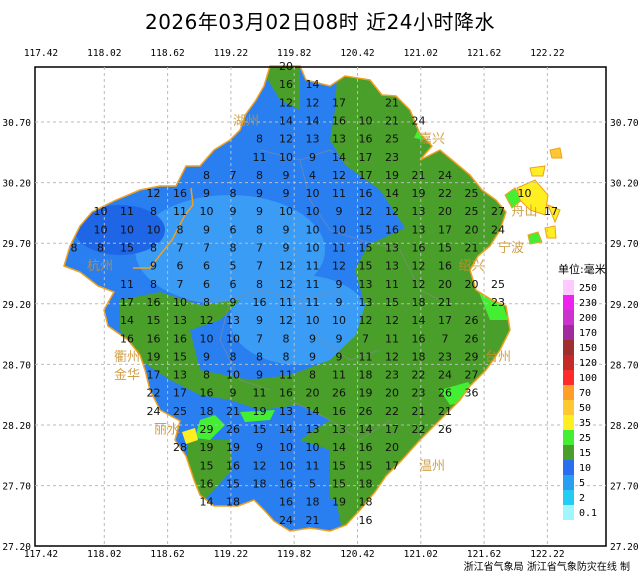 The image size is (640, 575). What do you see at coordinates (246, 121) in the screenshot?
I see `city-label: 湖州` at bounding box center [246, 121].